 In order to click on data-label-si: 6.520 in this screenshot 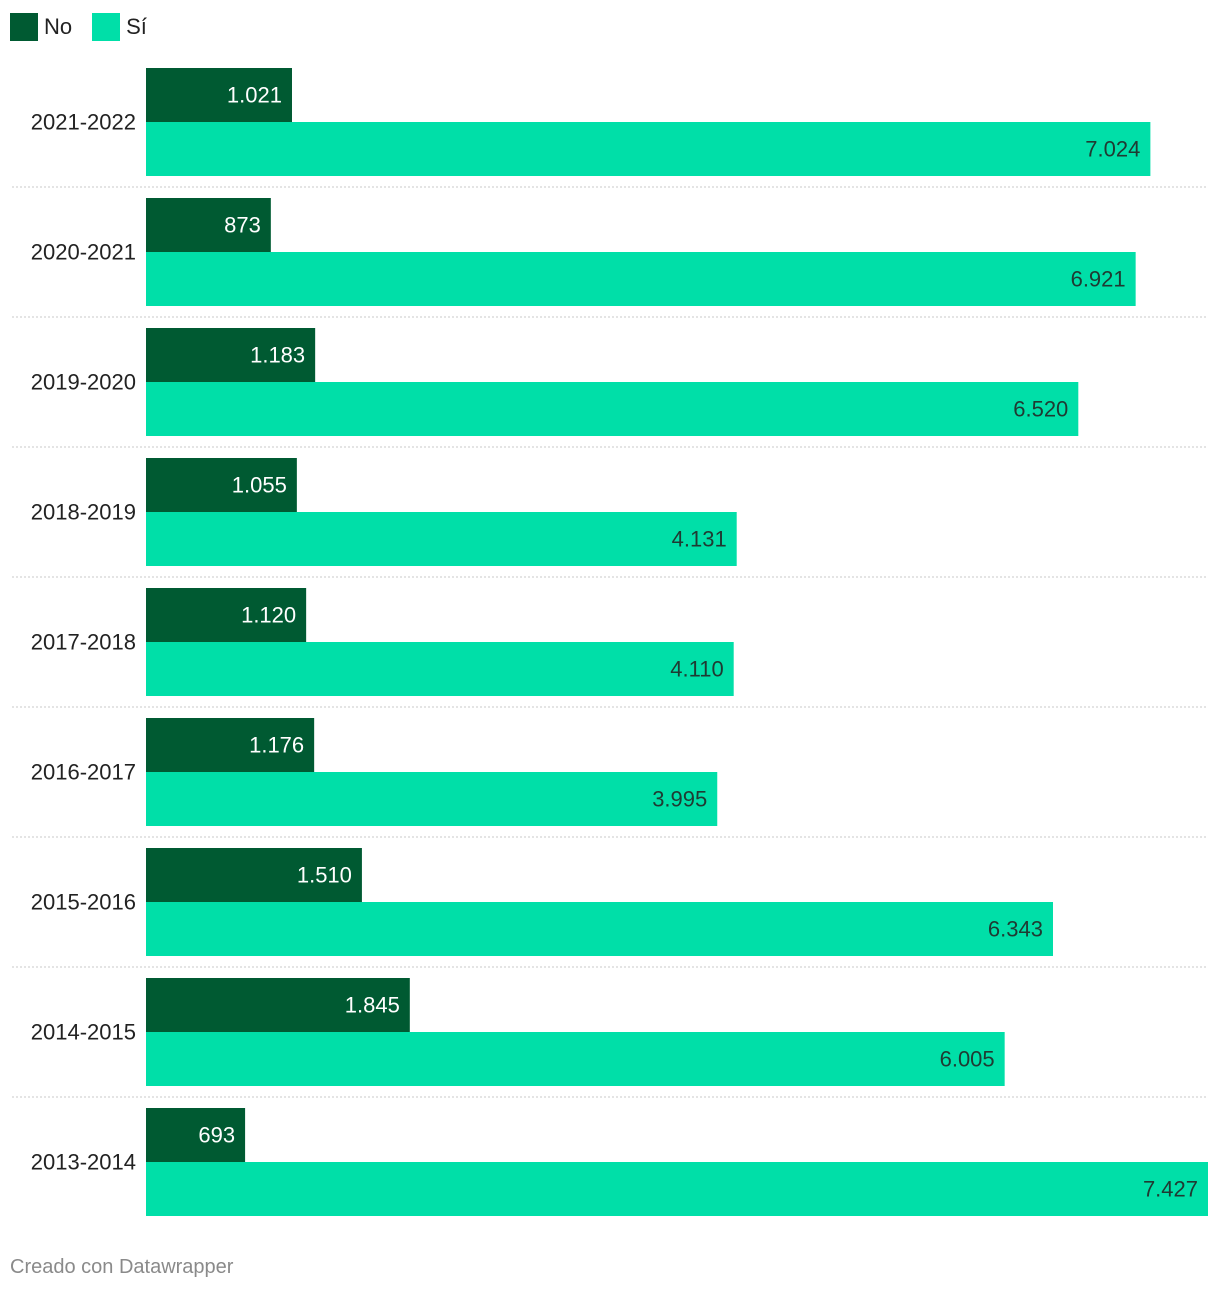, I will do `click(1040, 409)`.